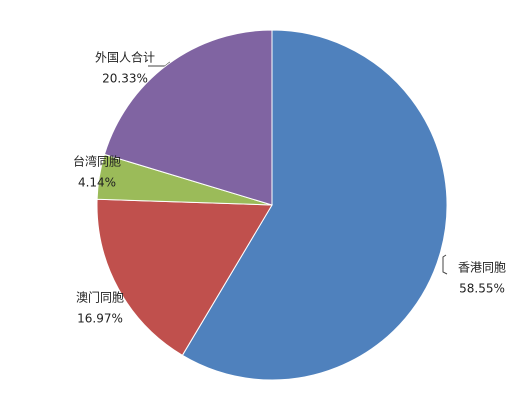  What do you see at coordinates (482, 289) in the screenshot?
I see `value-label: 58.55%` at bounding box center [482, 289].